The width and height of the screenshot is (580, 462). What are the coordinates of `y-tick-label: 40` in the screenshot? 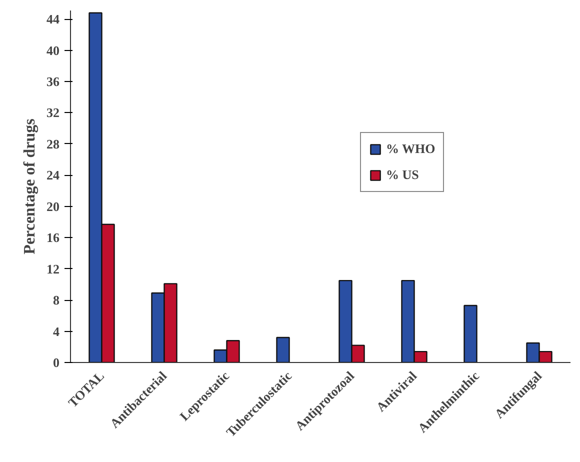 It's located at (53, 50).